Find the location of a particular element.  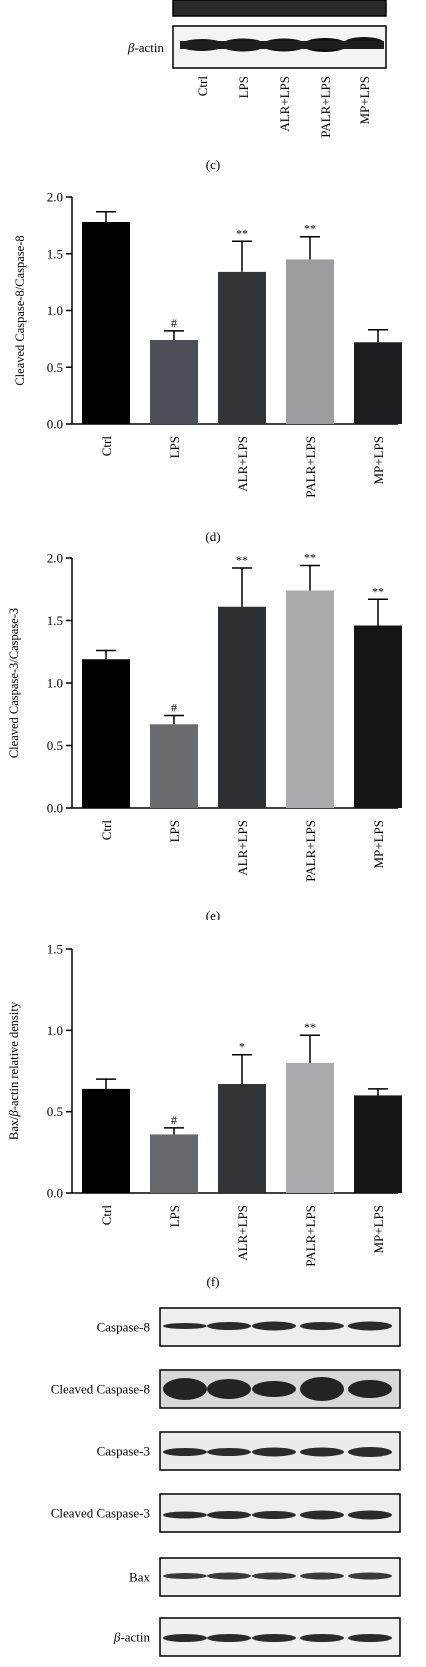

cropped-blot-strip is located at coordinates (279, 8).